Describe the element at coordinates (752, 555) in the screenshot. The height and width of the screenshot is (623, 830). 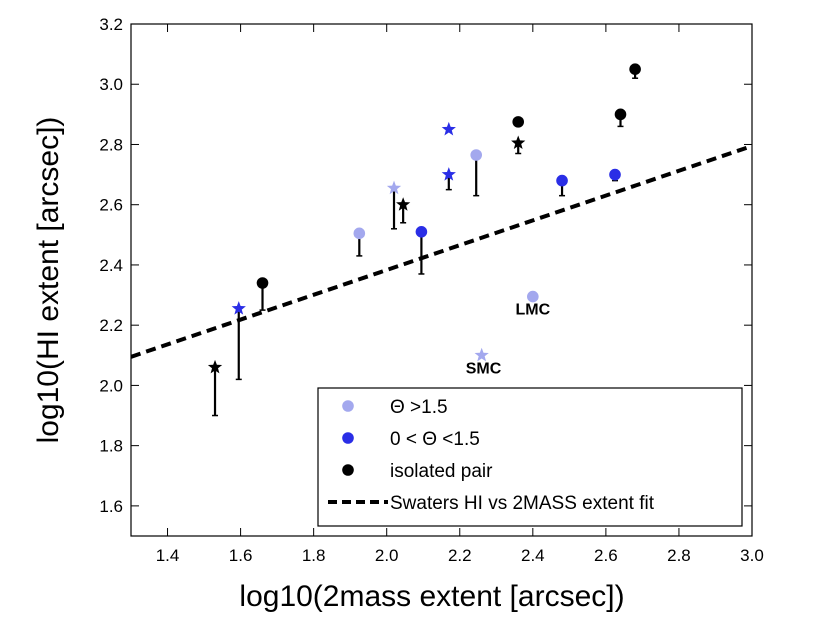
I see `x-tick-label: 3.0` at that location.